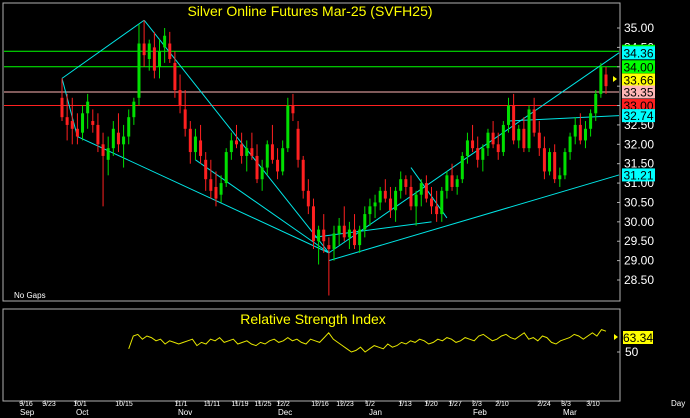 Image resolution: width=690 pixels, height=418 pixels. Describe the element at coordinates (570, 412) in the screenshot. I see `x-month-label: Mar` at that location.